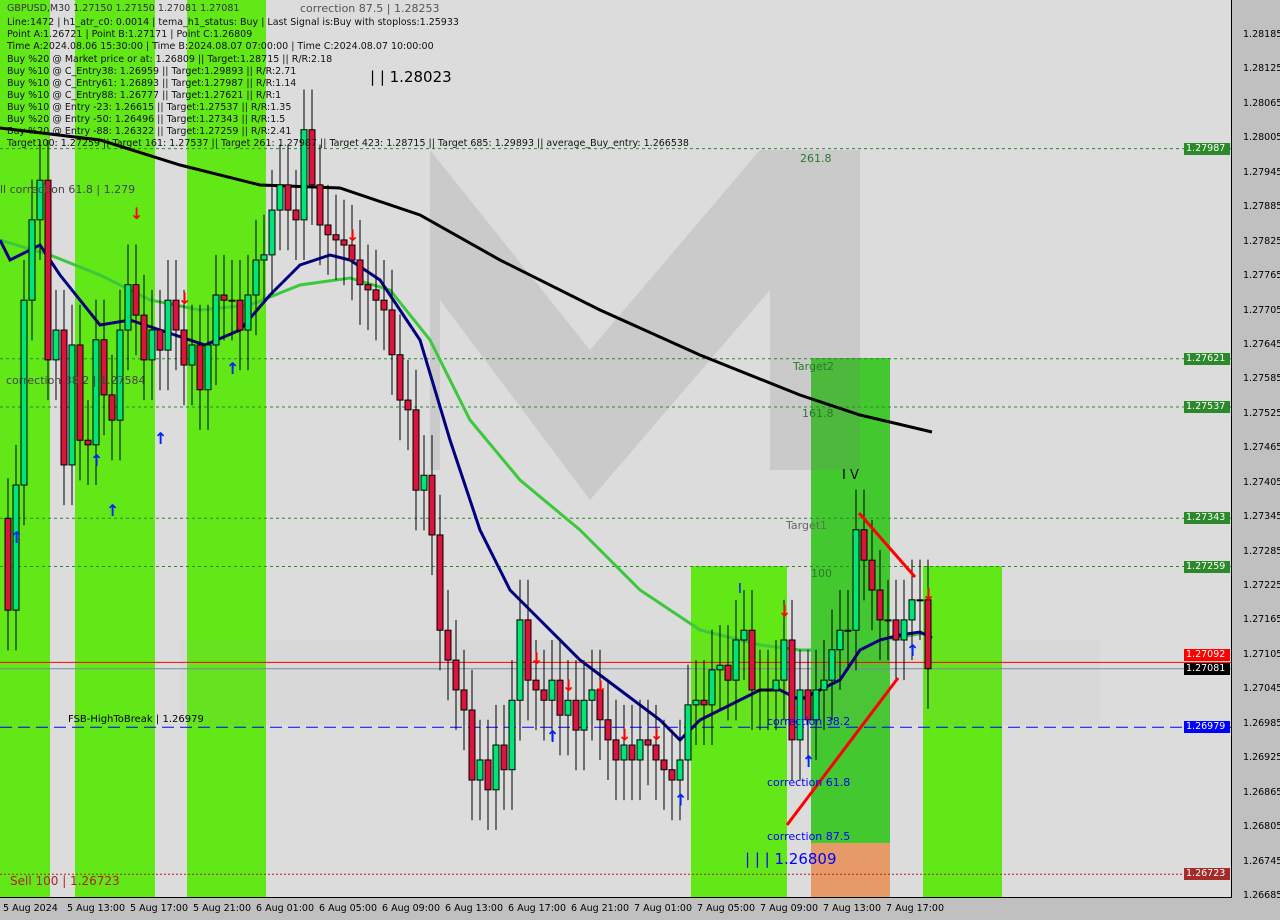 The width and height of the screenshot is (1280, 920). What do you see at coordinates (726, 908) in the screenshot?
I see `time-tick-label: 7 Aug 05:00` at bounding box center [726, 908].